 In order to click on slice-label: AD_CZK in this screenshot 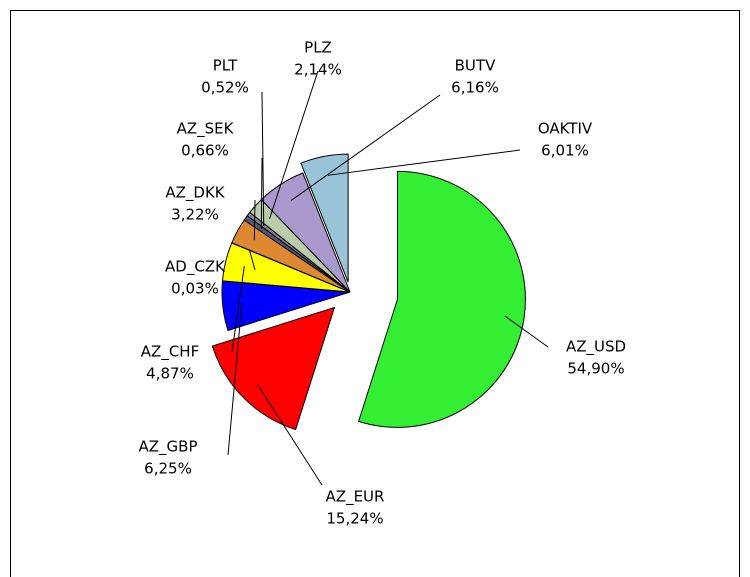, I will do `click(195, 267)`.